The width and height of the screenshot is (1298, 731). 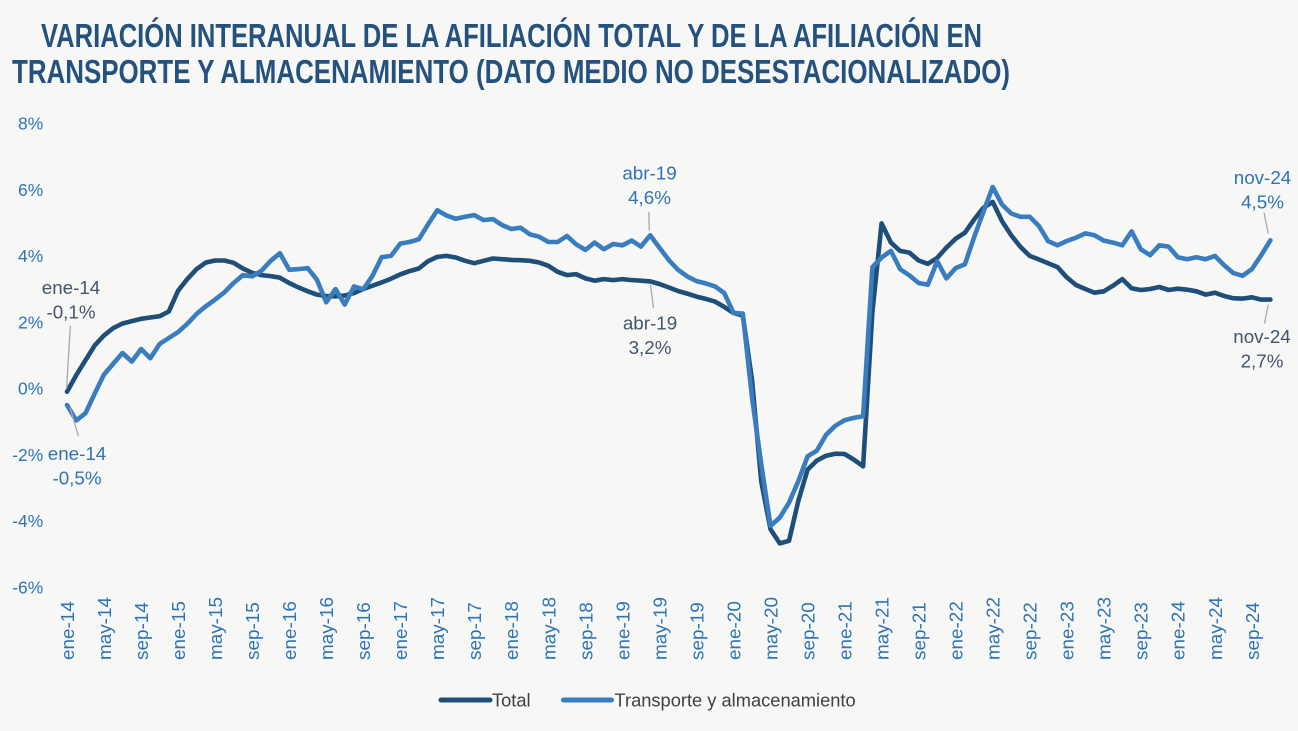 What do you see at coordinates (883, 628) in the screenshot?
I see `svg-text: may-21` at bounding box center [883, 628].